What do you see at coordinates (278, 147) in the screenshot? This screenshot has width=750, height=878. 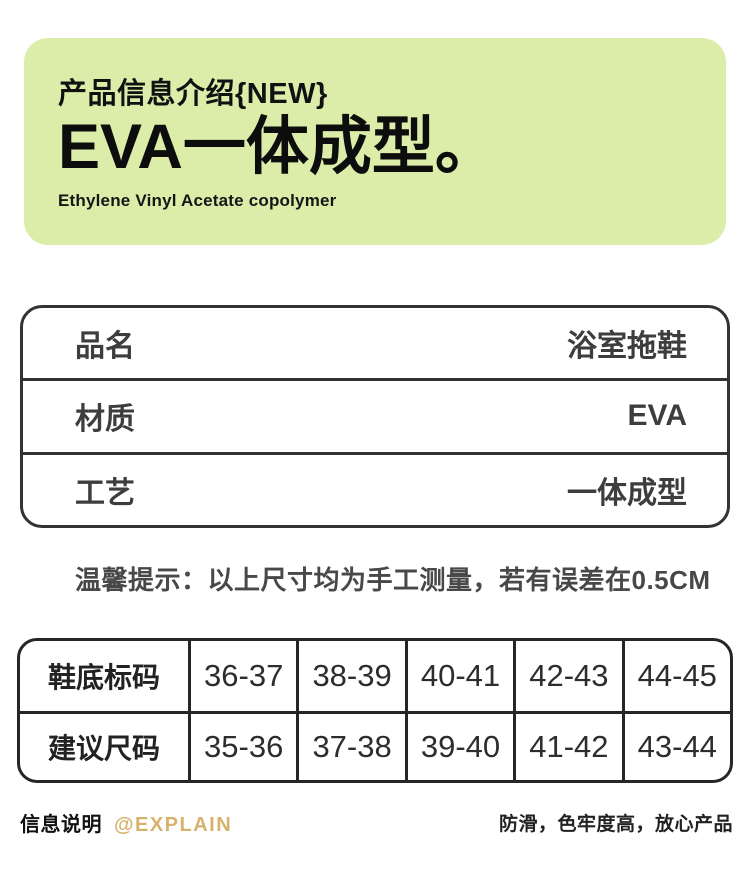 I see `page-title: EVA一体成型。` at bounding box center [278, 147].